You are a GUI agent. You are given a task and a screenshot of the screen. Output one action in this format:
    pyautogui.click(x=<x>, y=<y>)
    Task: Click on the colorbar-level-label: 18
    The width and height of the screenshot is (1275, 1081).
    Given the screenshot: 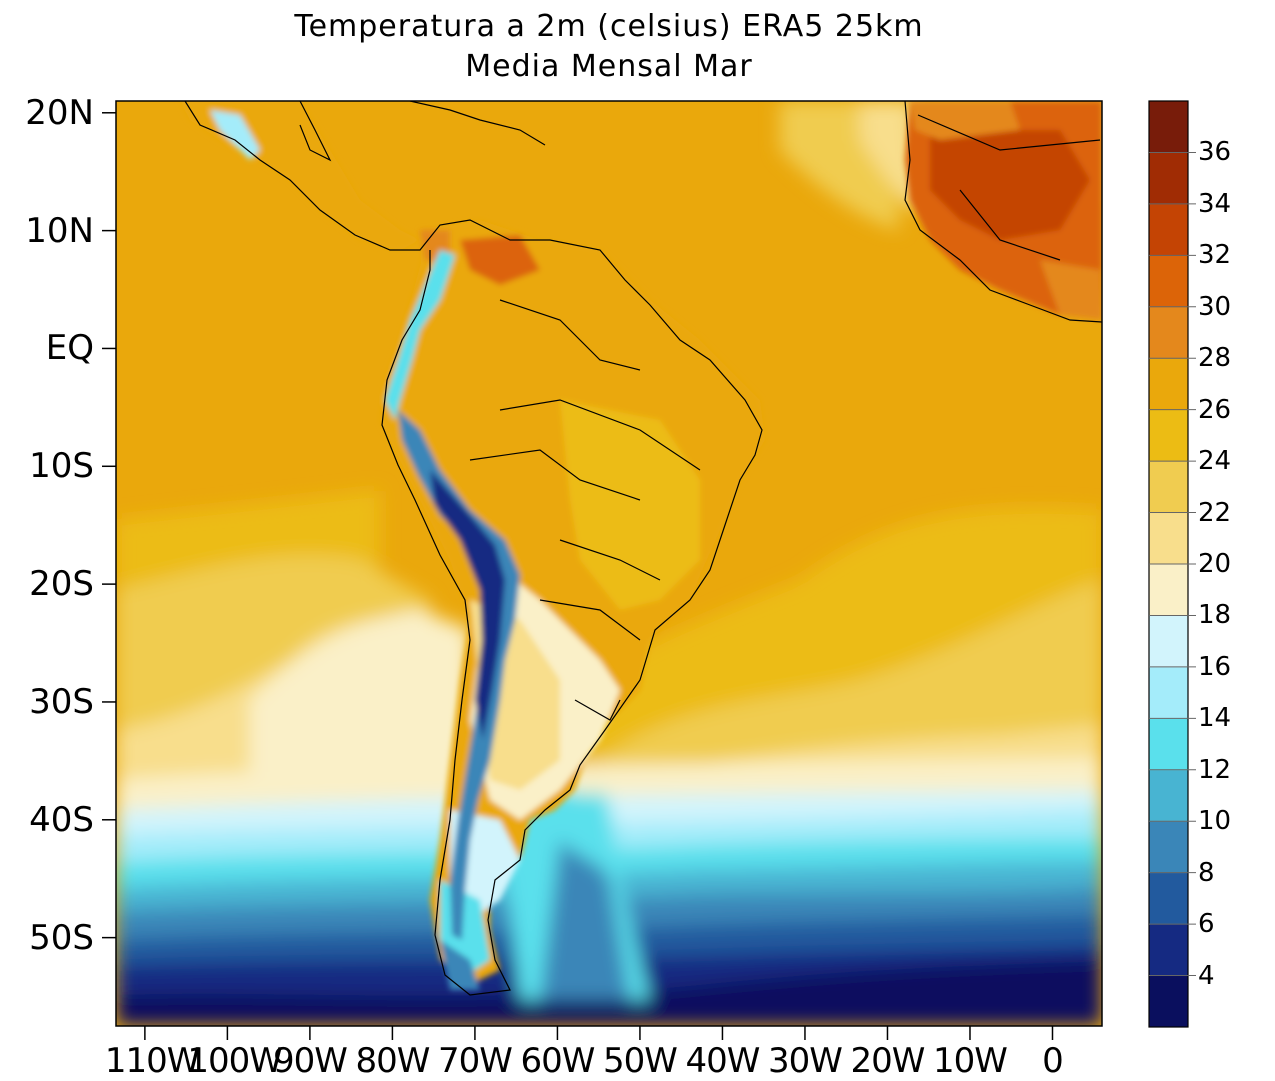 What is the action you would take?
    pyautogui.click(x=1215, y=615)
    